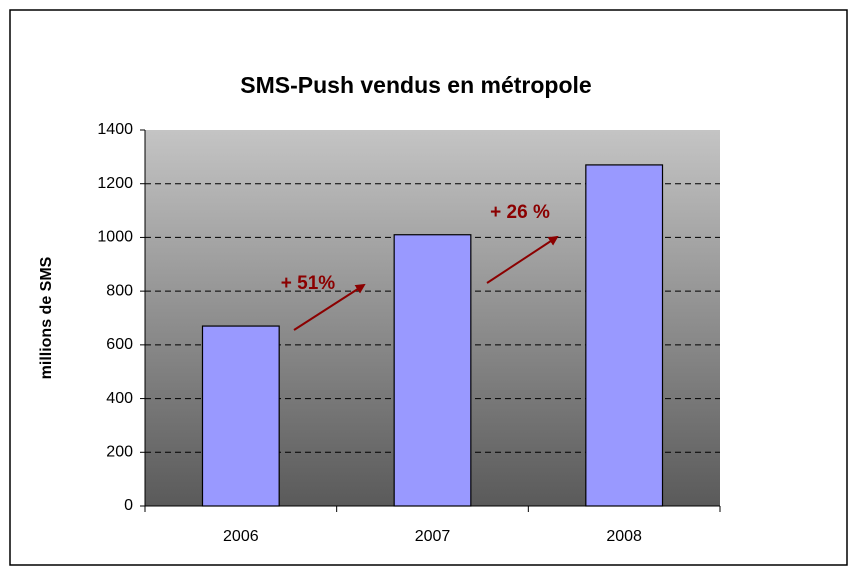  I want to click on y-tick-label: 400, so click(119, 398).